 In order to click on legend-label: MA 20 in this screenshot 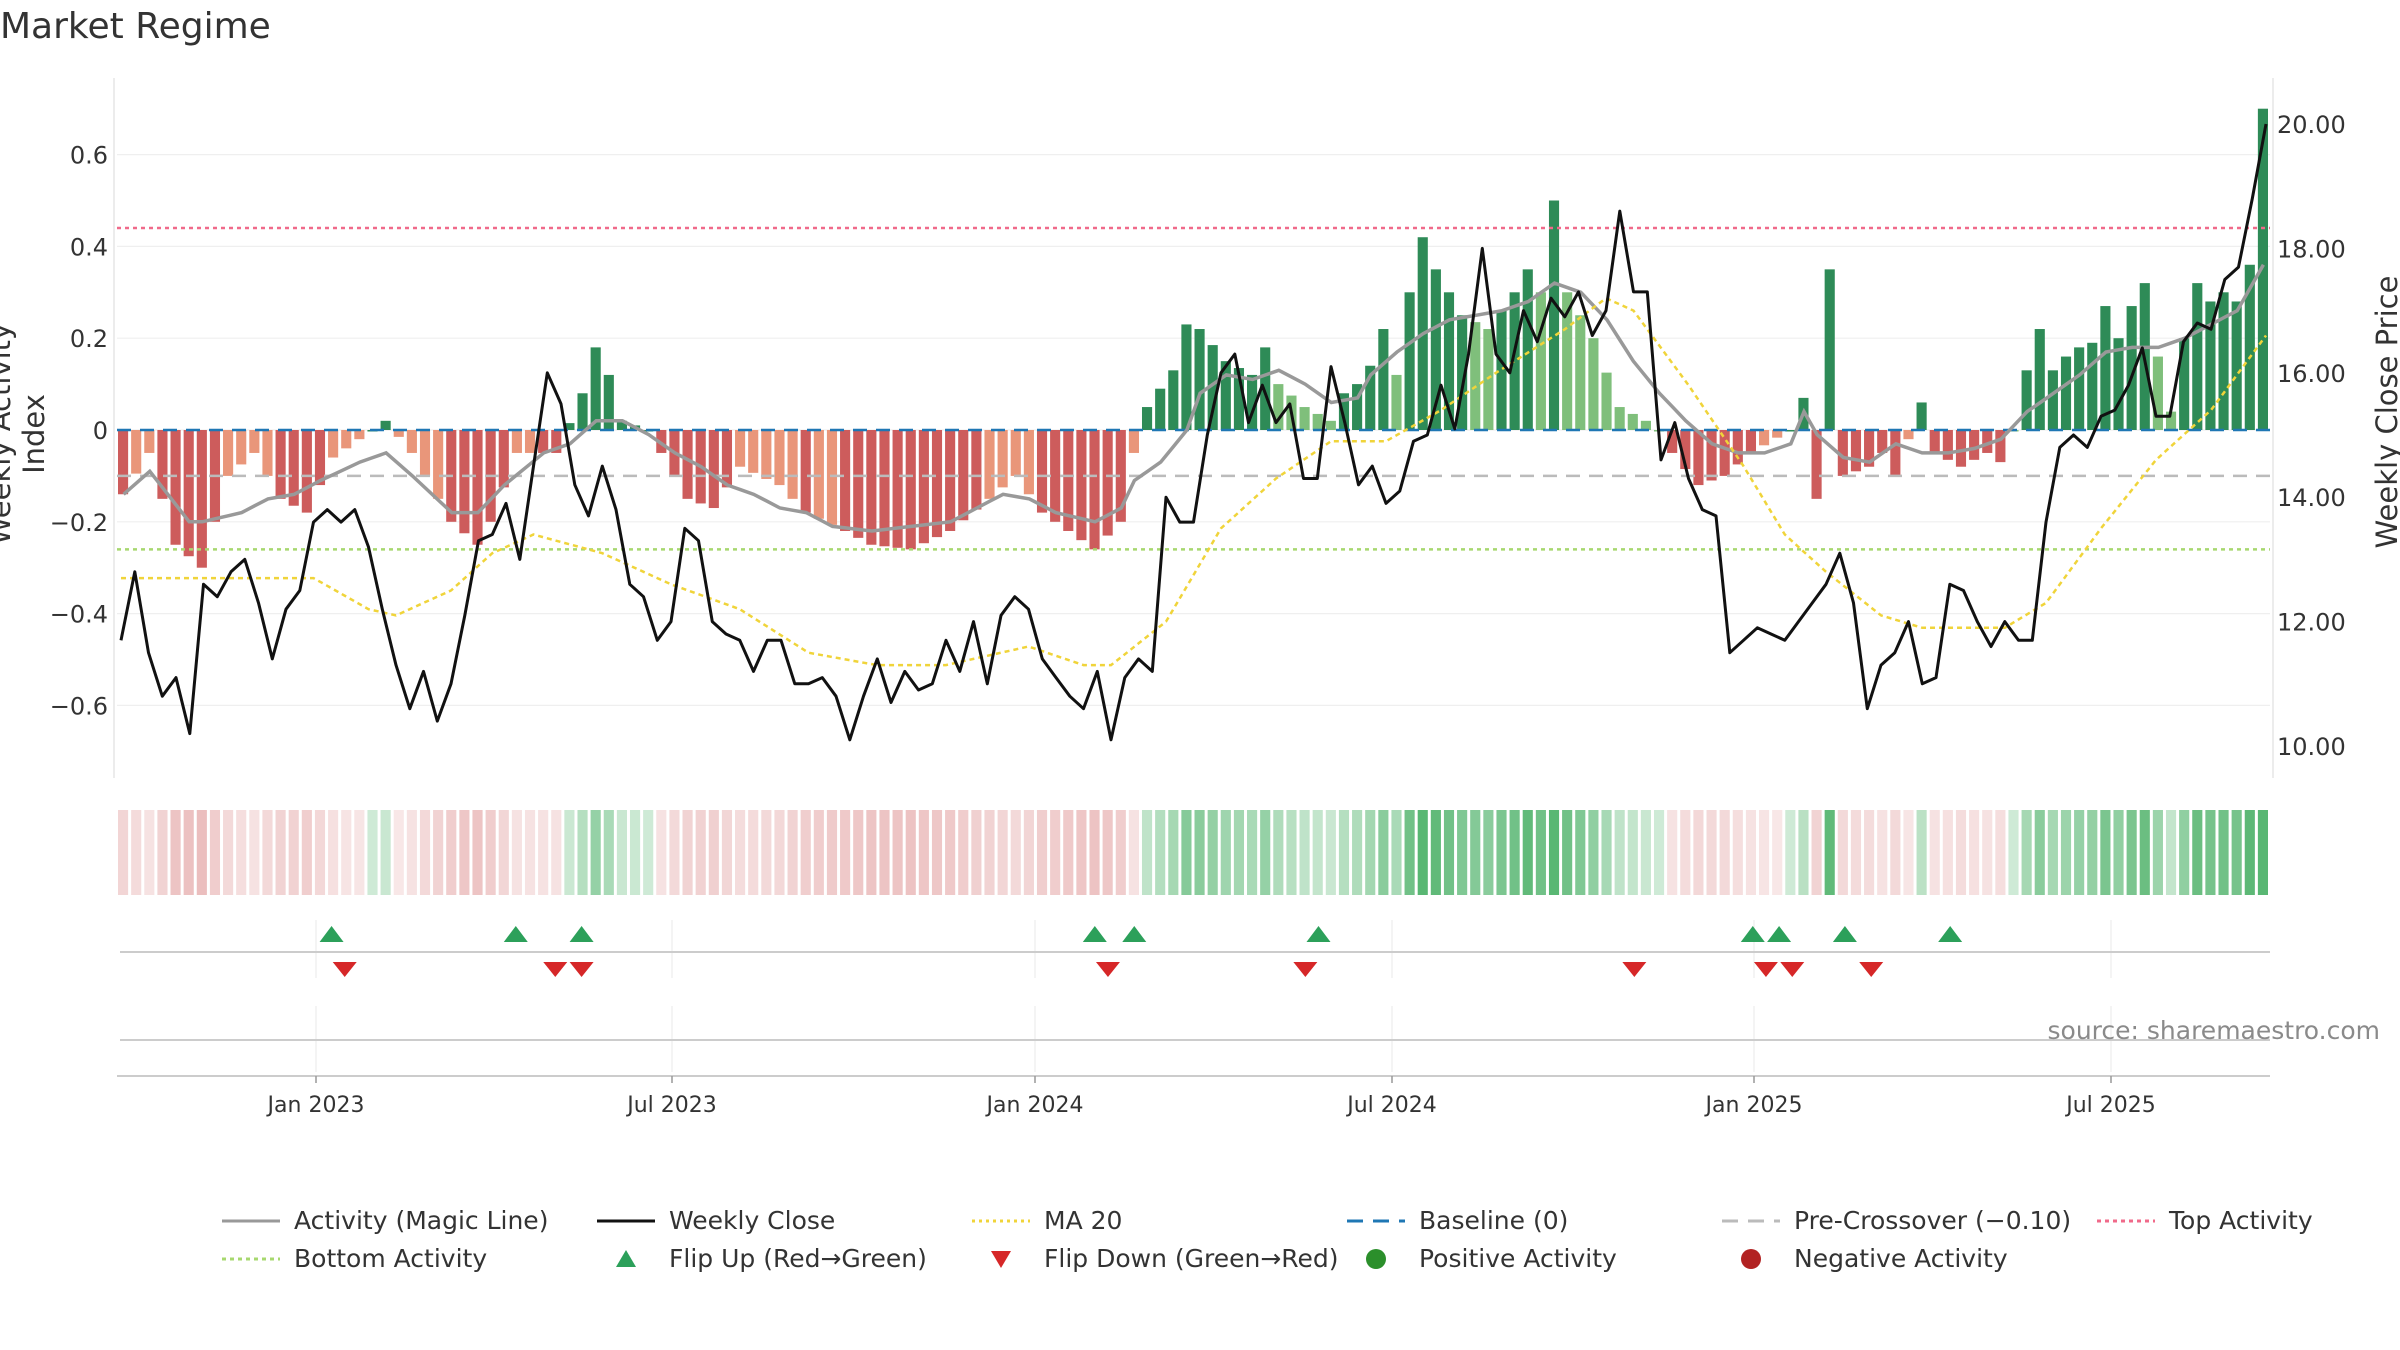, I will do `click(1083, 1220)`.